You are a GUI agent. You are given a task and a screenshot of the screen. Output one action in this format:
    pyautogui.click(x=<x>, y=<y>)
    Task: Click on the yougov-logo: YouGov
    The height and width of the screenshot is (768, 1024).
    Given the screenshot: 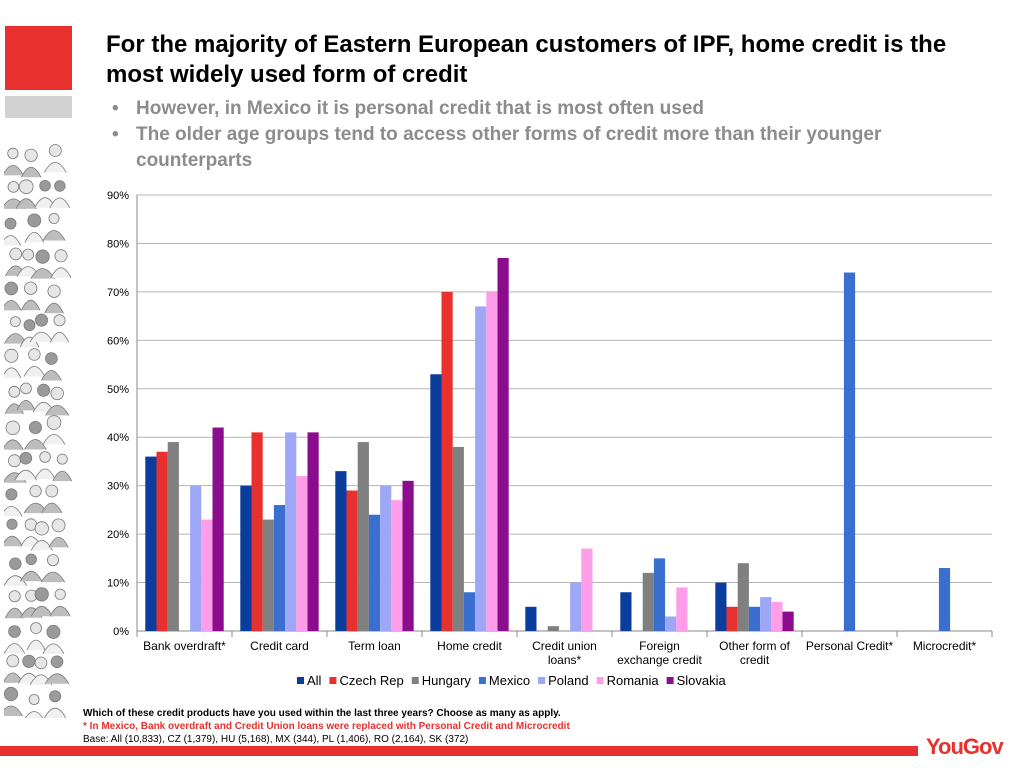 What is the action you would take?
    pyautogui.click(x=965, y=746)
    